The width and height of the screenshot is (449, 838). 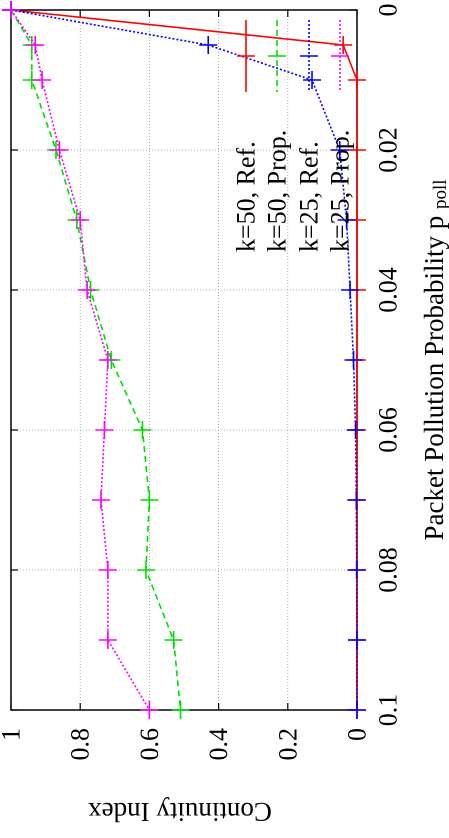 What do you see at coordinates (309, 136) in the screenshot?
I see `legend-entry: k=25, Ref.` at bounding box center [309, 136].